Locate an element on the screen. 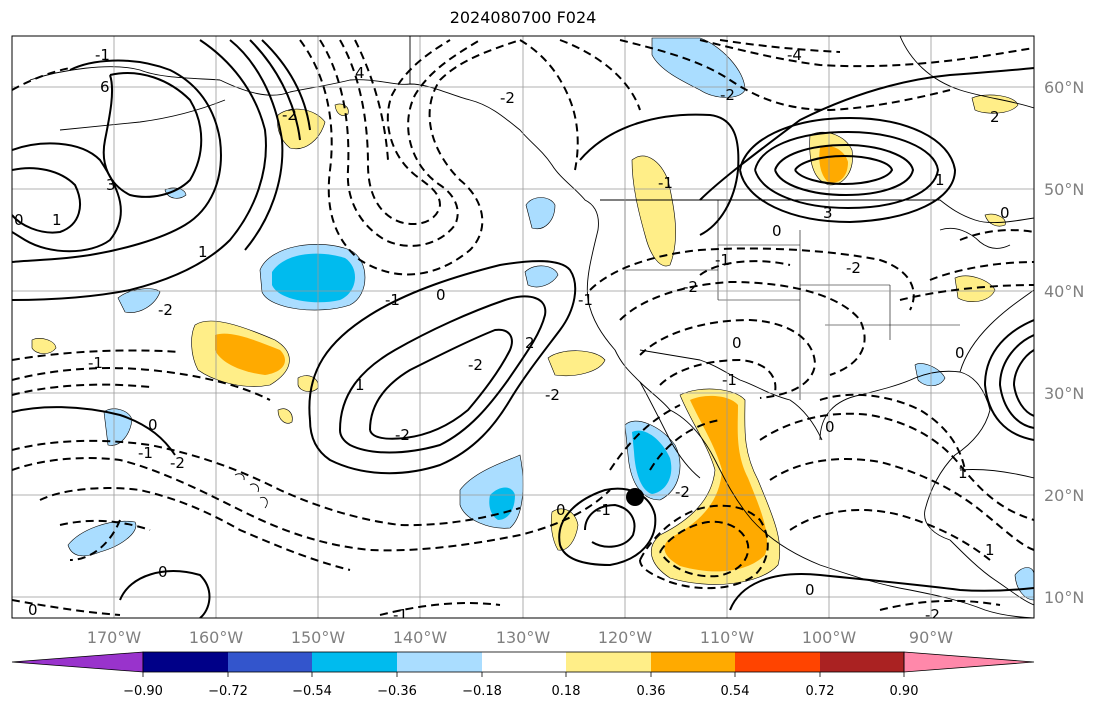 The width and height of the screenshot is (1105, 712). colorbar-frame is located at coordinates (523, 662).